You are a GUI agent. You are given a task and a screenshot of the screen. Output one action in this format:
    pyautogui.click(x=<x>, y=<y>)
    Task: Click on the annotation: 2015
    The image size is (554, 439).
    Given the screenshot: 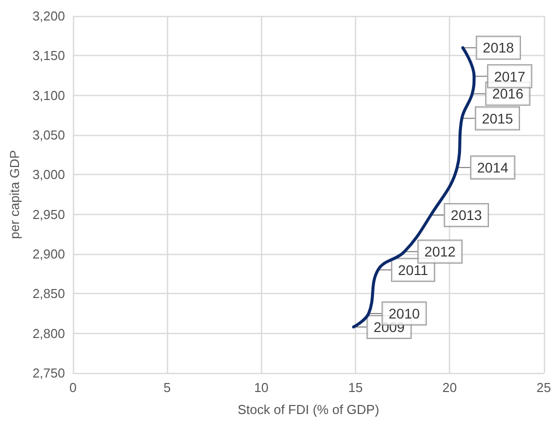 What is the action you would take?
    pyautogui.click(x=498, y=118)
    